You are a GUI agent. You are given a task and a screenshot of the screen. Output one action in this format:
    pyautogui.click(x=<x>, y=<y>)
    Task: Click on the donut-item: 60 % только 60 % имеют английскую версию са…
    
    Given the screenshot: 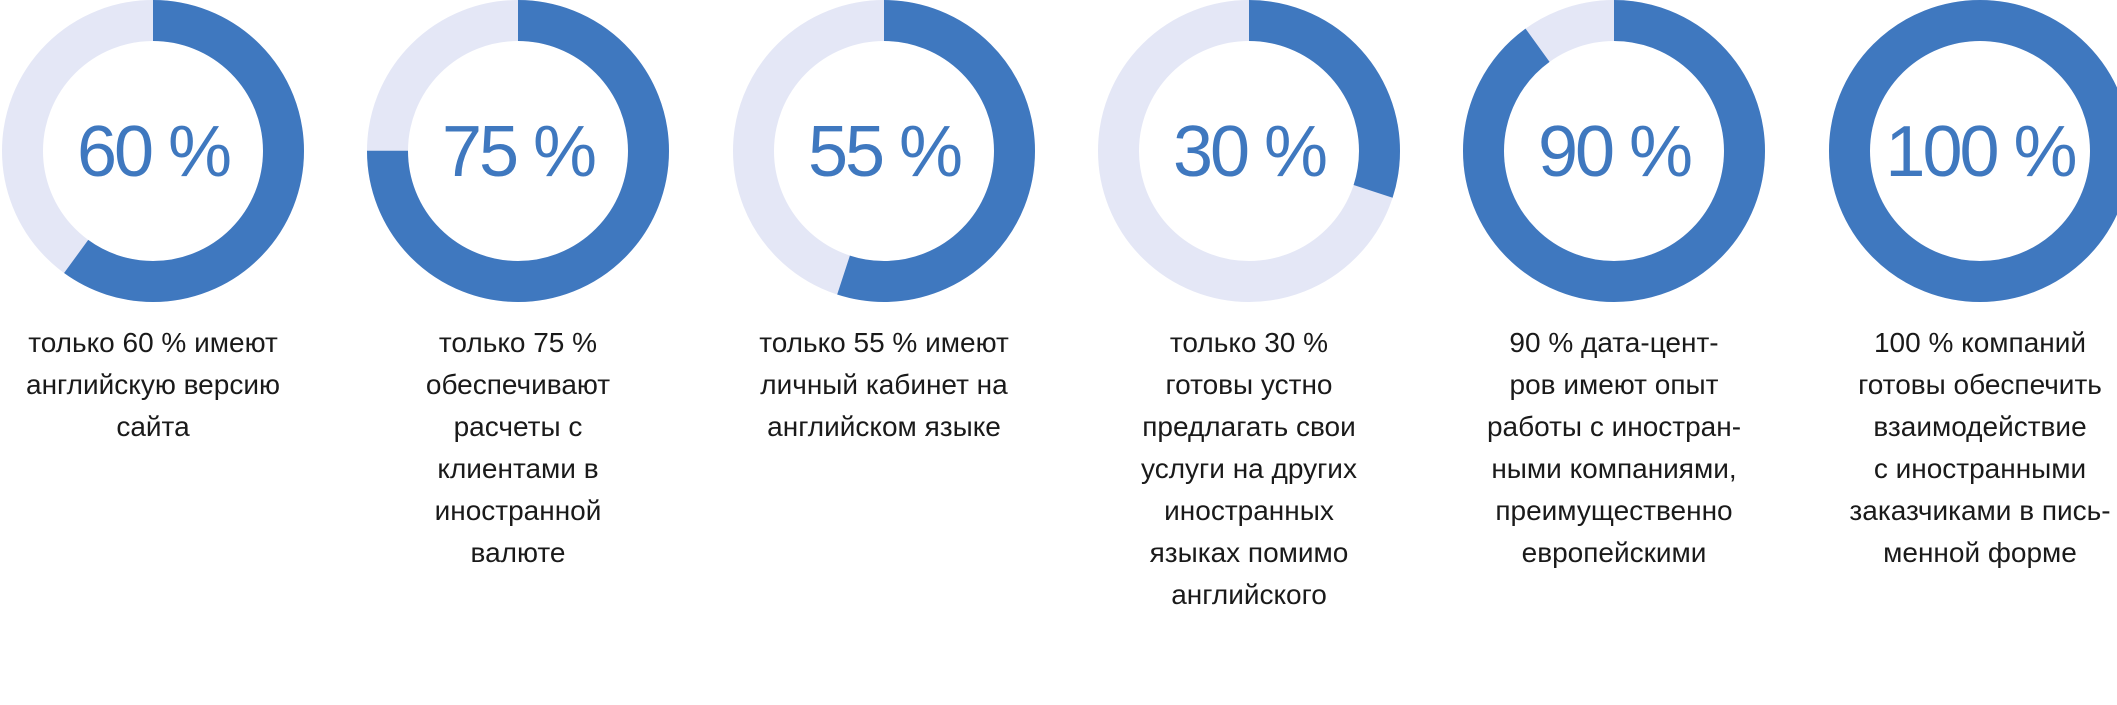 What is the action you would take?
    pyautogui.click(x=153, y=350)
    